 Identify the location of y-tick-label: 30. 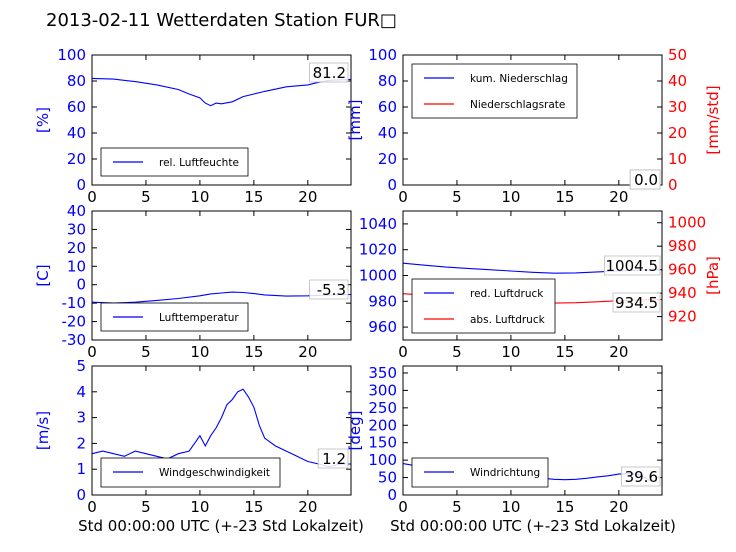
(76, 229).